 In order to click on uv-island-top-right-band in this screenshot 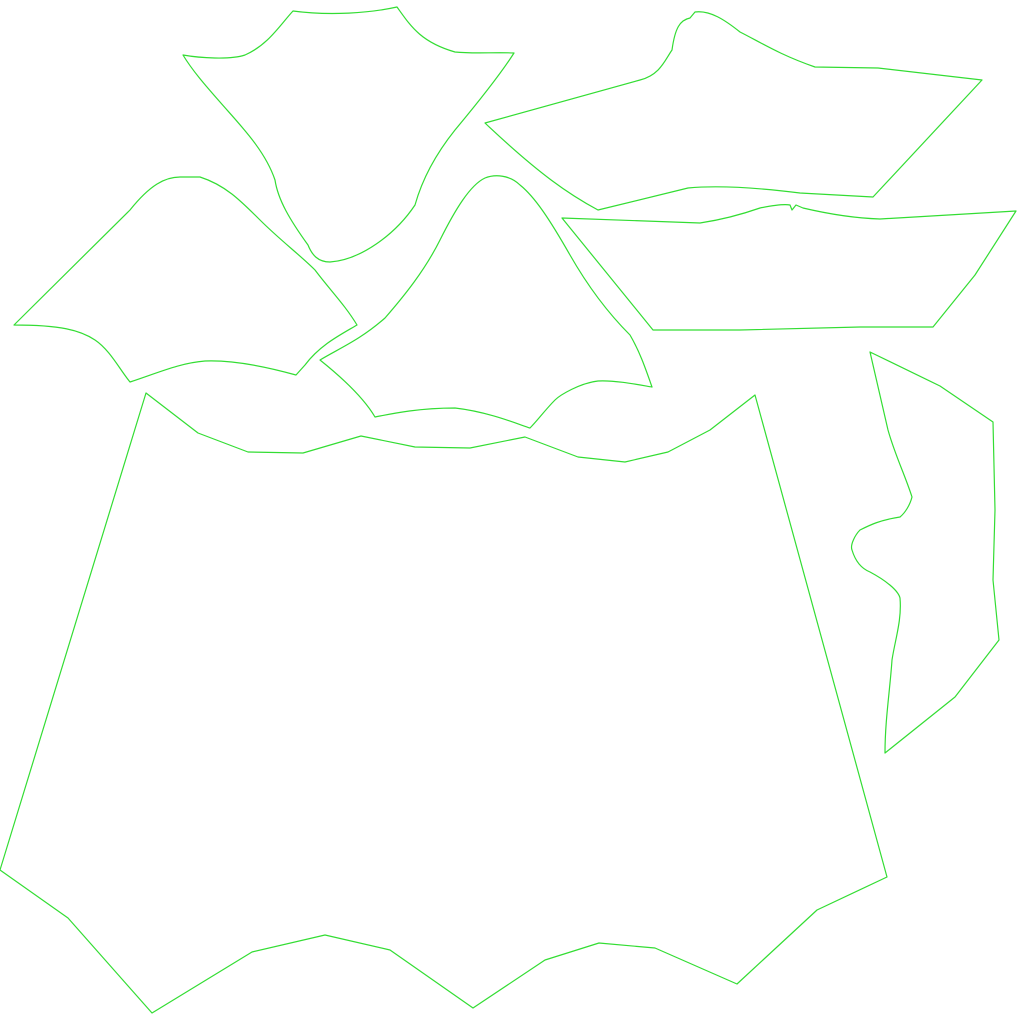, I will do `click(733, 111)`.